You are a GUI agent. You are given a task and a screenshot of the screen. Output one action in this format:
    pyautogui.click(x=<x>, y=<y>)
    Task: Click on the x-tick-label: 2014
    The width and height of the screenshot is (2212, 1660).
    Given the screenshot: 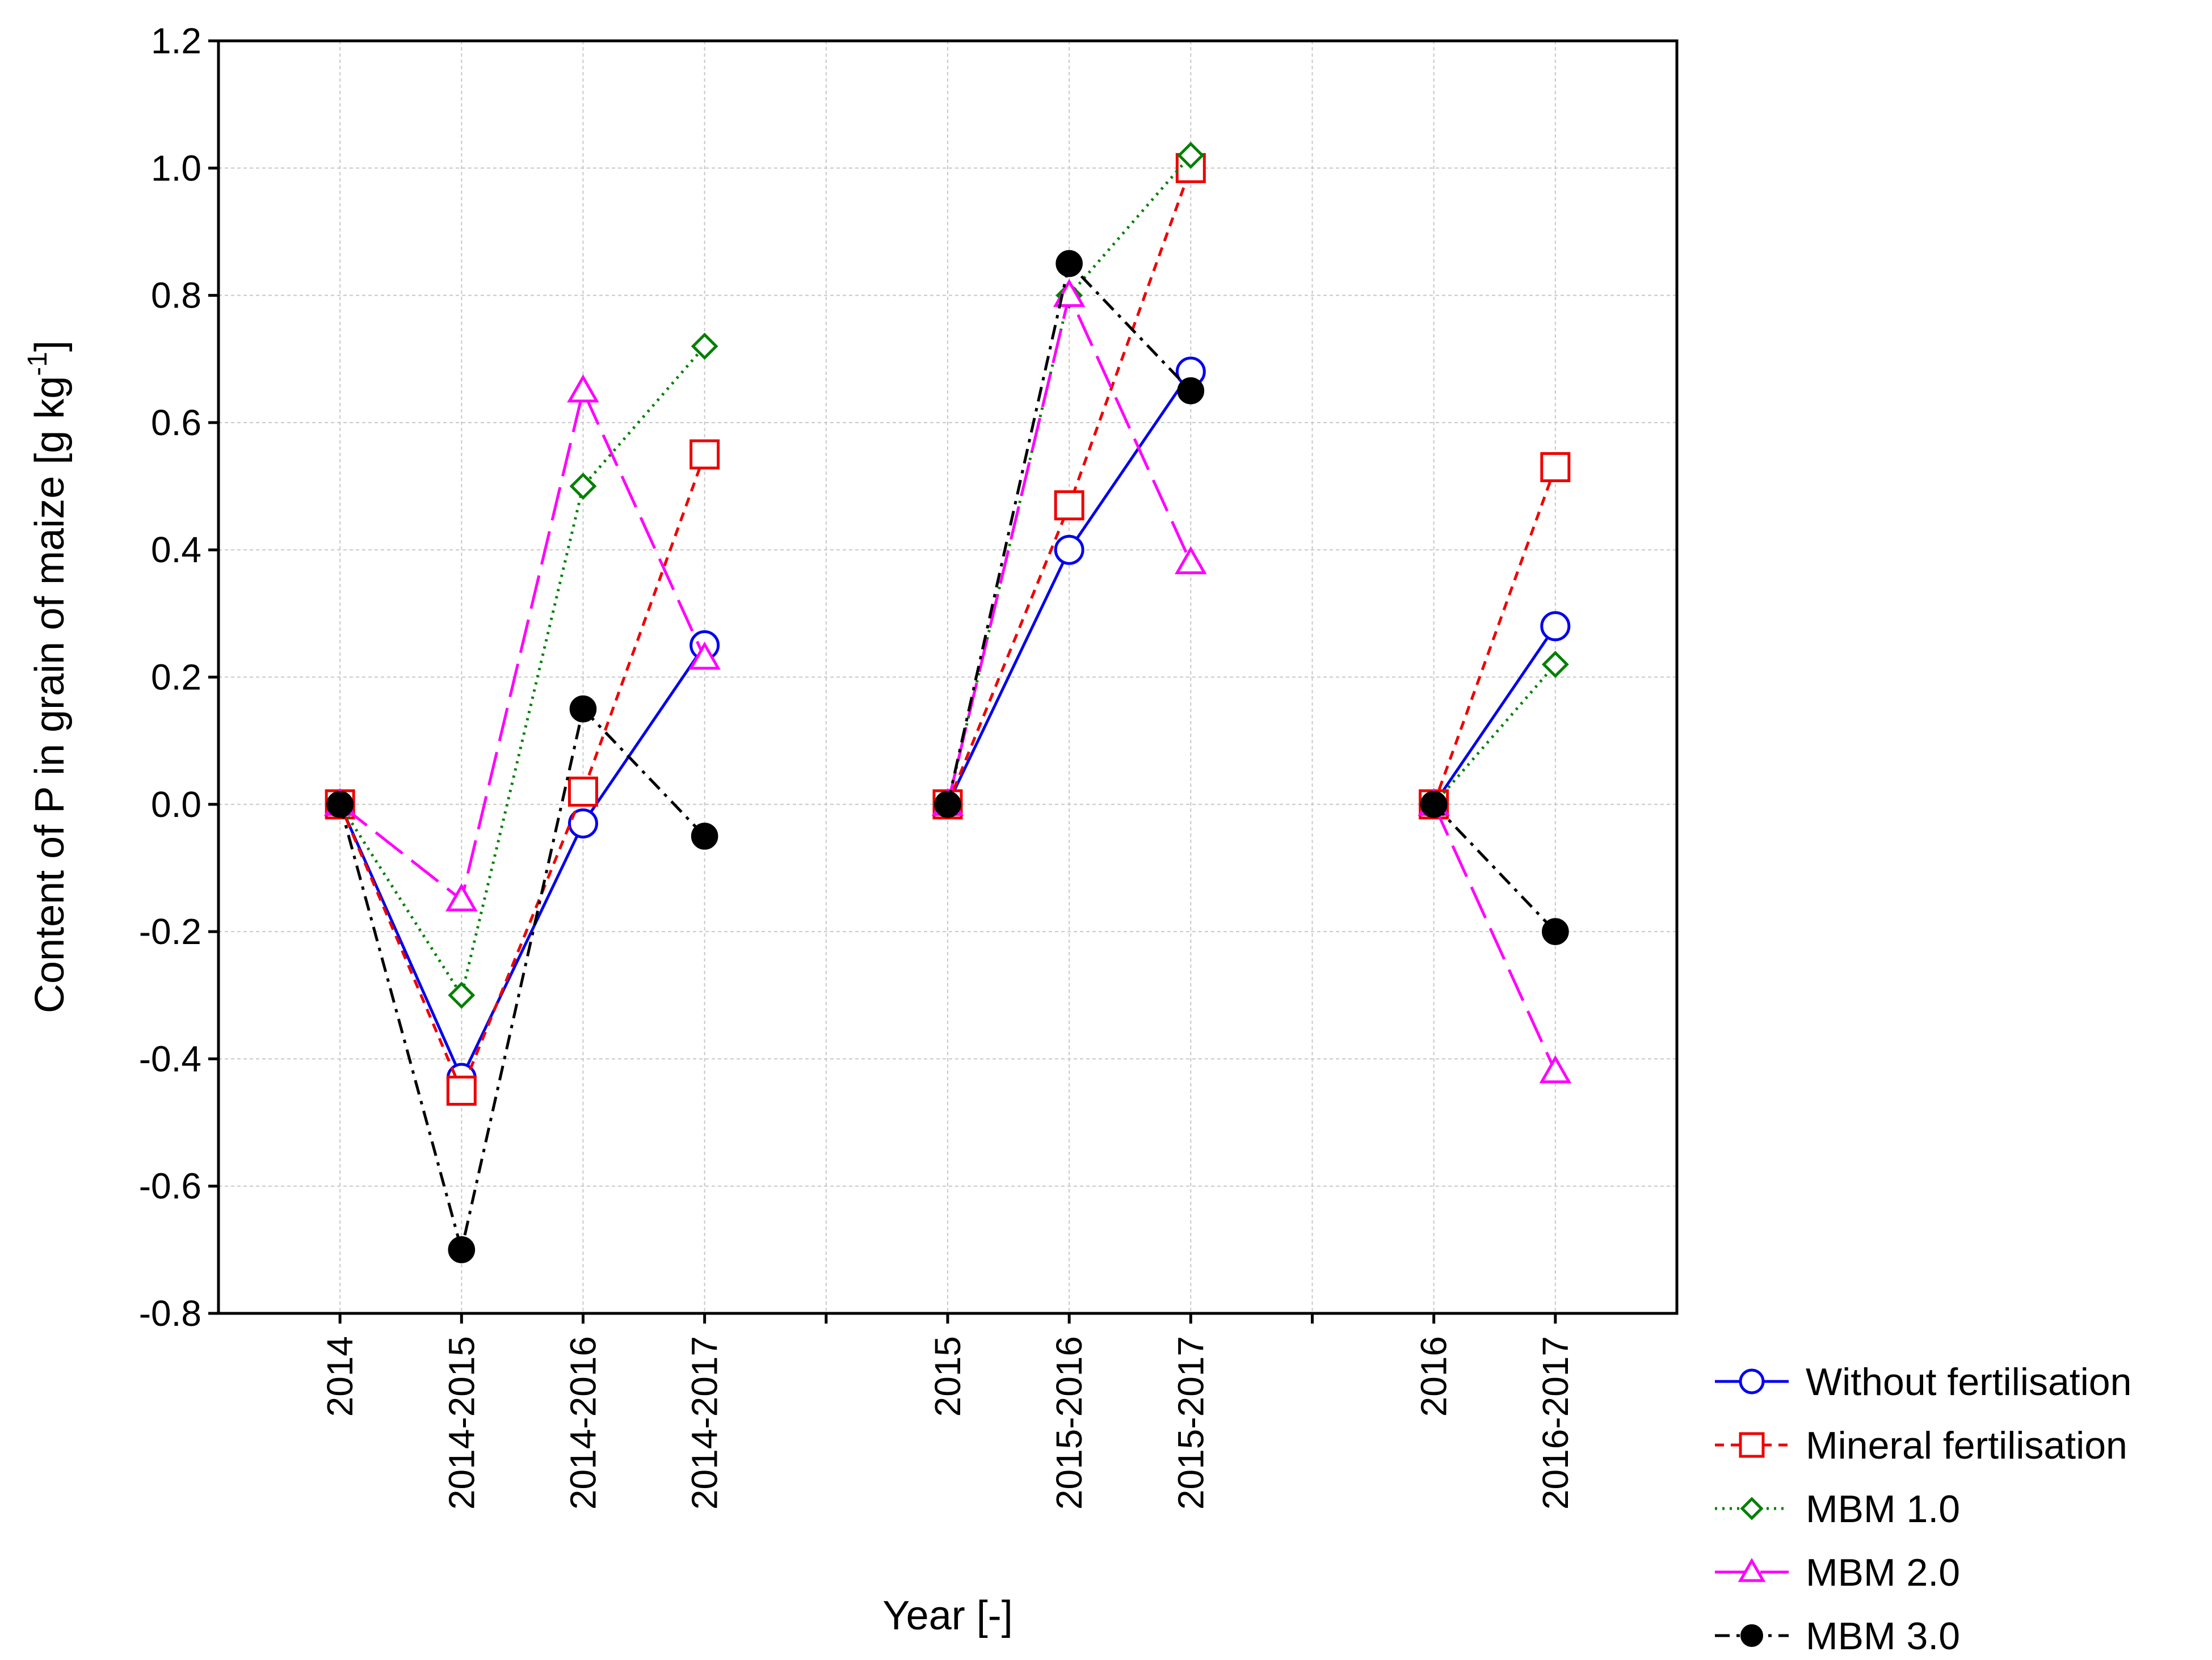 What is the action you would take?
    pyautogui.click(x=339, y=1376)
    